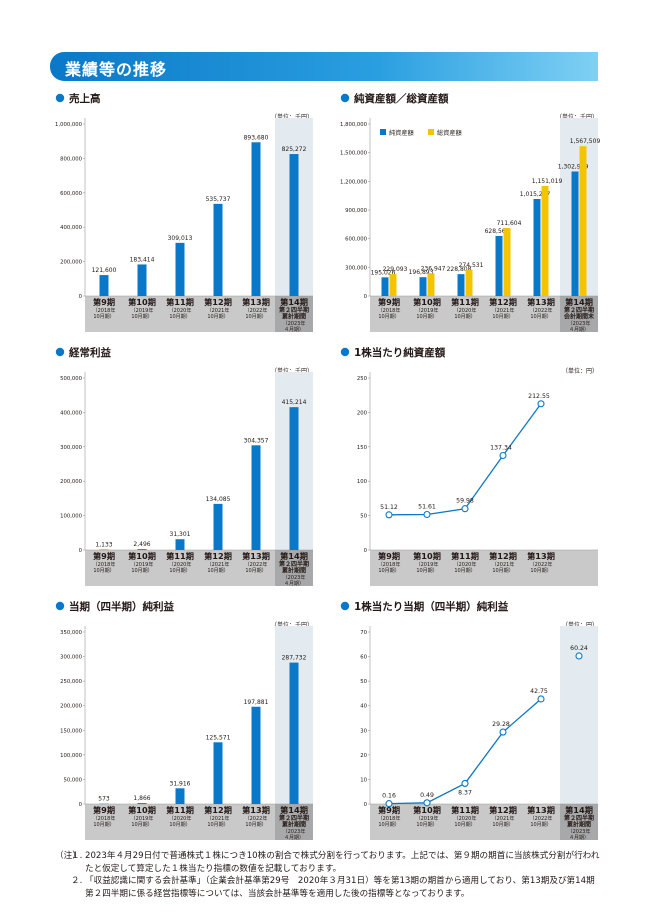  I want to click on y-tick-label: 400,000, so click(71, 413).